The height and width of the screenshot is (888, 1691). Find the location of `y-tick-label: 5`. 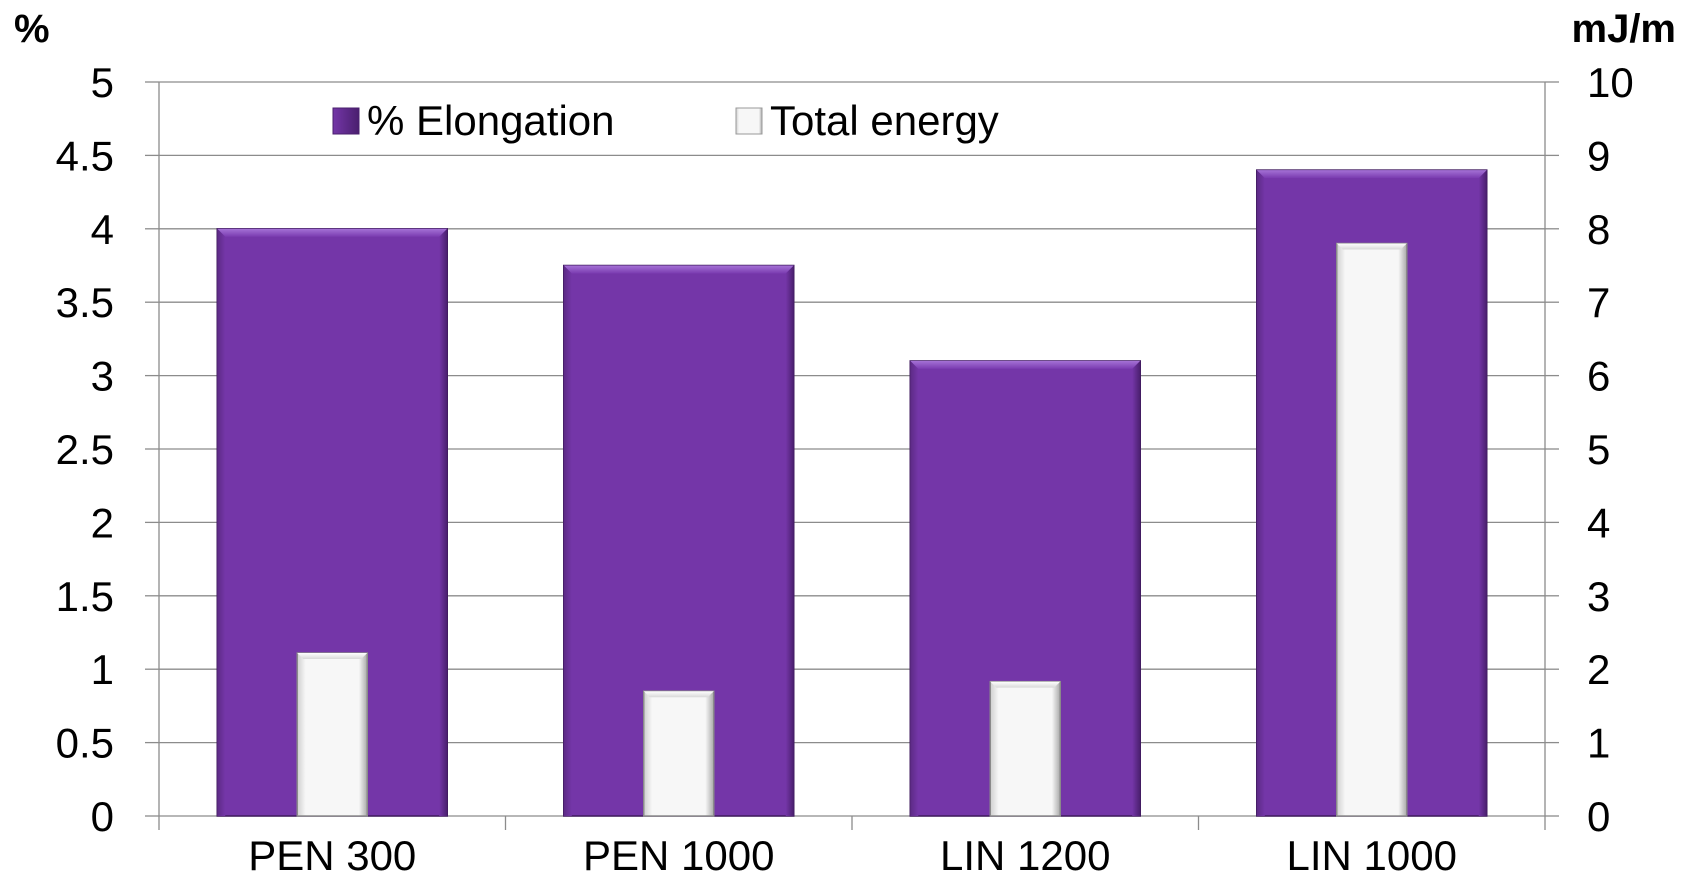

y-tick-label: 5 is located at coordinates (102, 82).